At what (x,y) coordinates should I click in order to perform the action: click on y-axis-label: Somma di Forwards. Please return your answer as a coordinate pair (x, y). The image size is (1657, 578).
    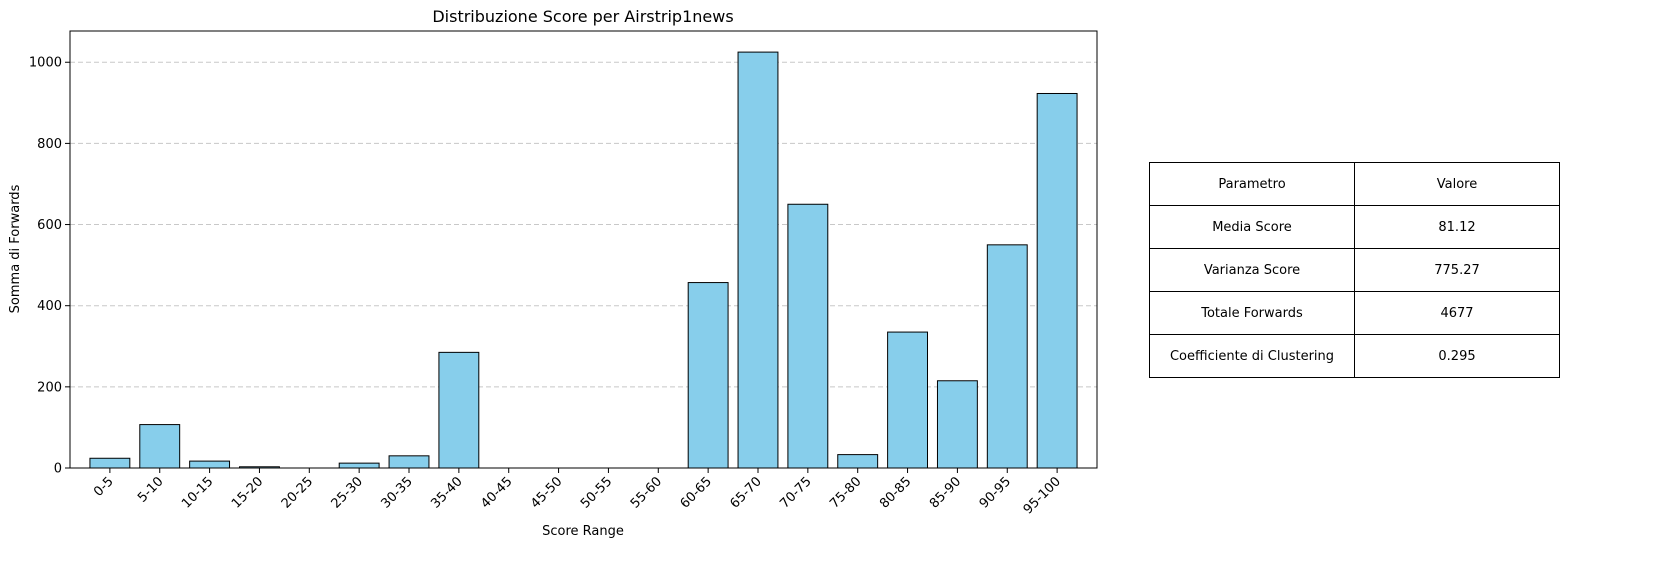
    Looking at the image, I should click on (15, 248).